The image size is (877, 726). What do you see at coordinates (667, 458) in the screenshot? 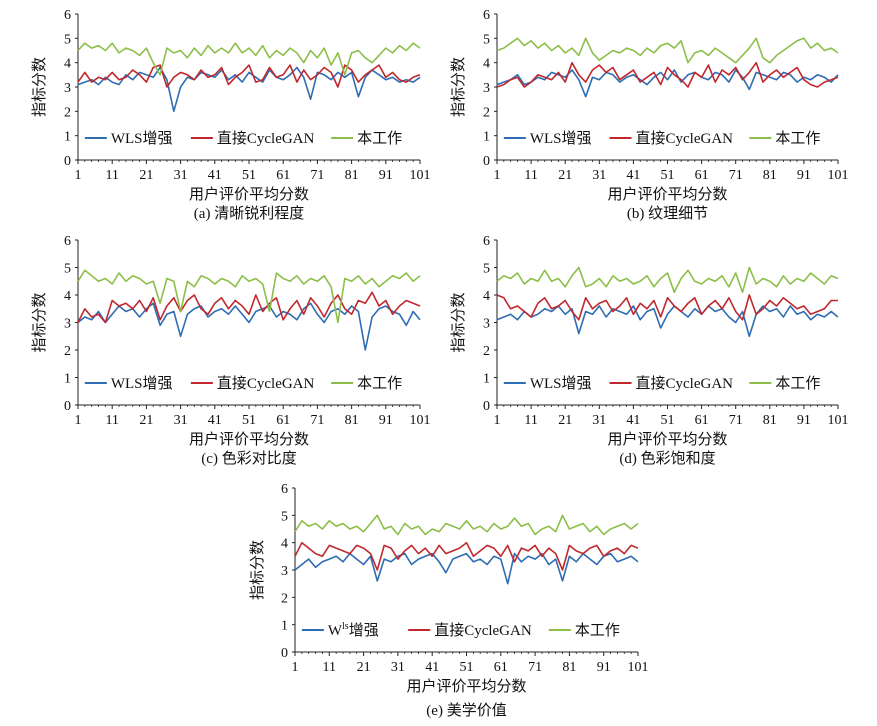
I see `chart-caption: (d) 色彩饱和度` at bounding box center [667, 458].